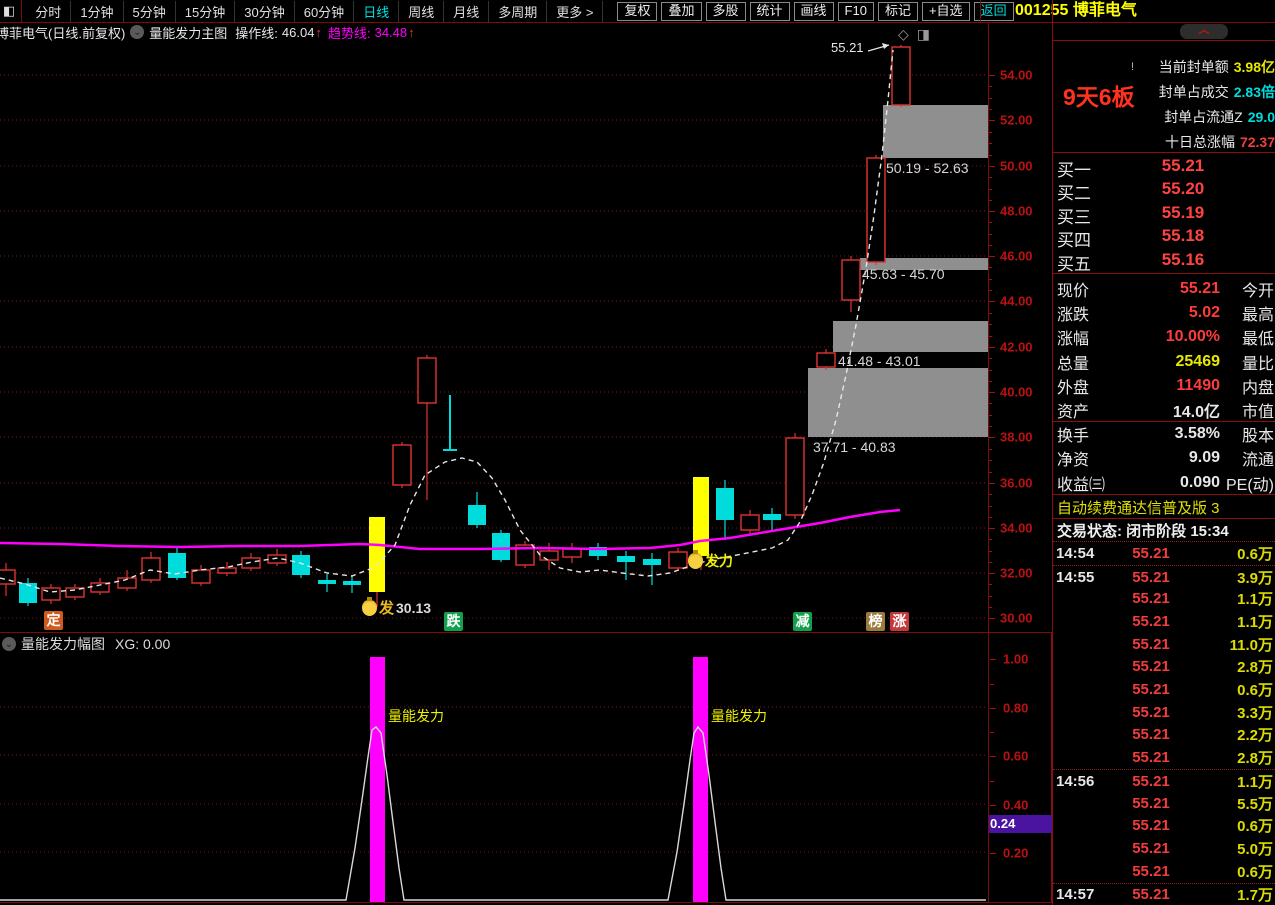  Describe the element at coordinates (575, 11) in the screenshot. I see `period-tab-更多 >: 更多 >` at that location.